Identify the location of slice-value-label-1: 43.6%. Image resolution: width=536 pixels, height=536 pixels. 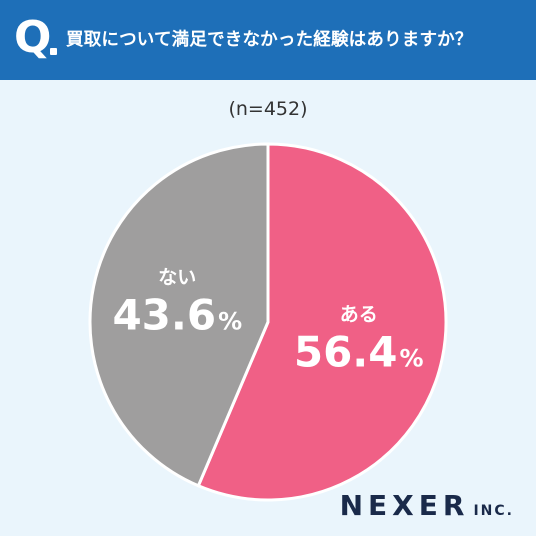
(177, 315).